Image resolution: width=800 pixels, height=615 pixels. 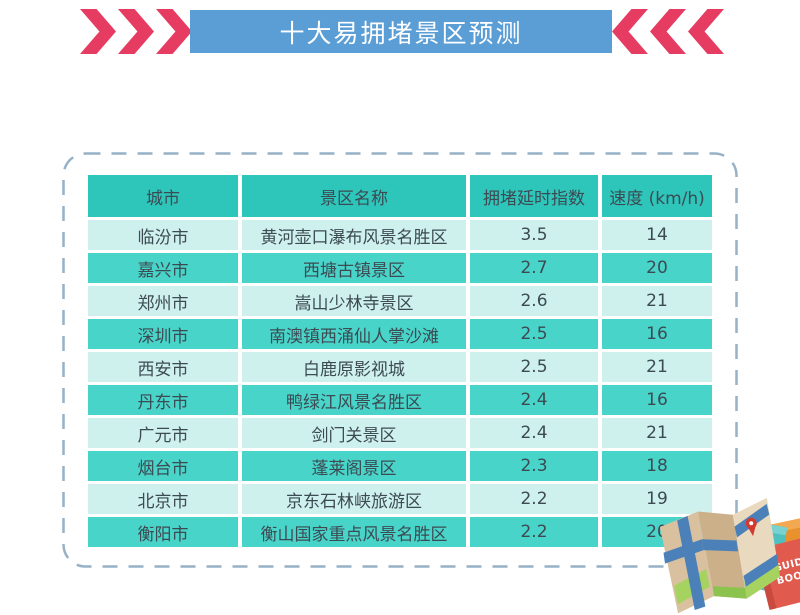 I want to click on delay-index-cell: 2.3, so click(x=534, y=466).